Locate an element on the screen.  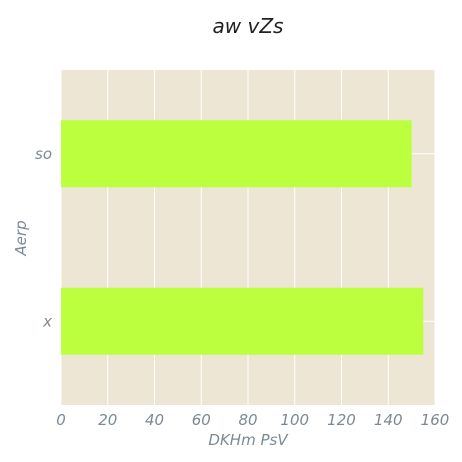
x-tick-label: 160 is located at coordinates (435, 420).